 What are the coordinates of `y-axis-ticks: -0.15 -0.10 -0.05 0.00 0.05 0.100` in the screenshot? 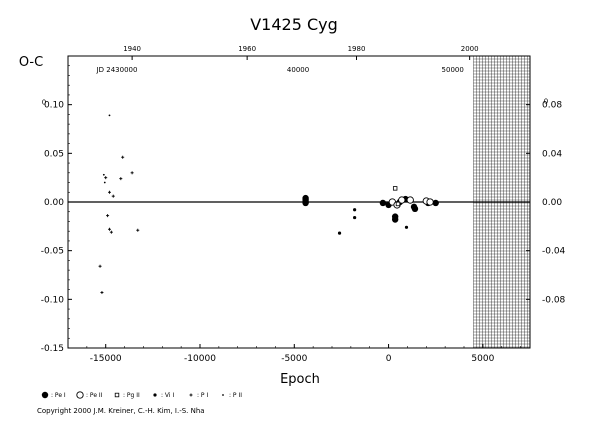 It's located at (56, 204).